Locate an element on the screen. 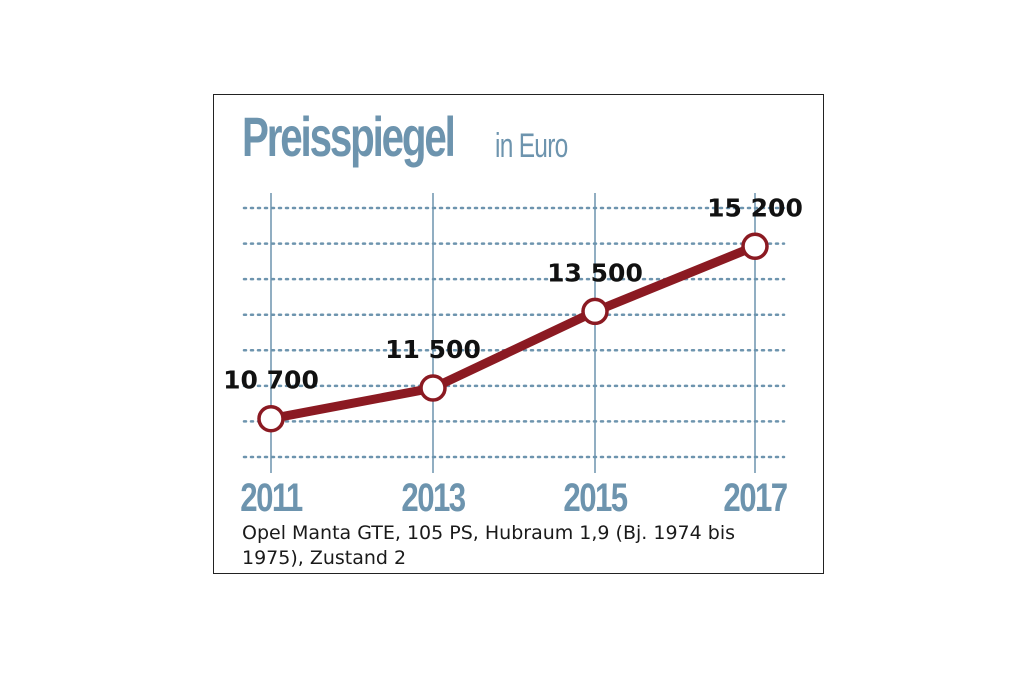  data-value-label: 10 700 is located at coordinates (271, 380).